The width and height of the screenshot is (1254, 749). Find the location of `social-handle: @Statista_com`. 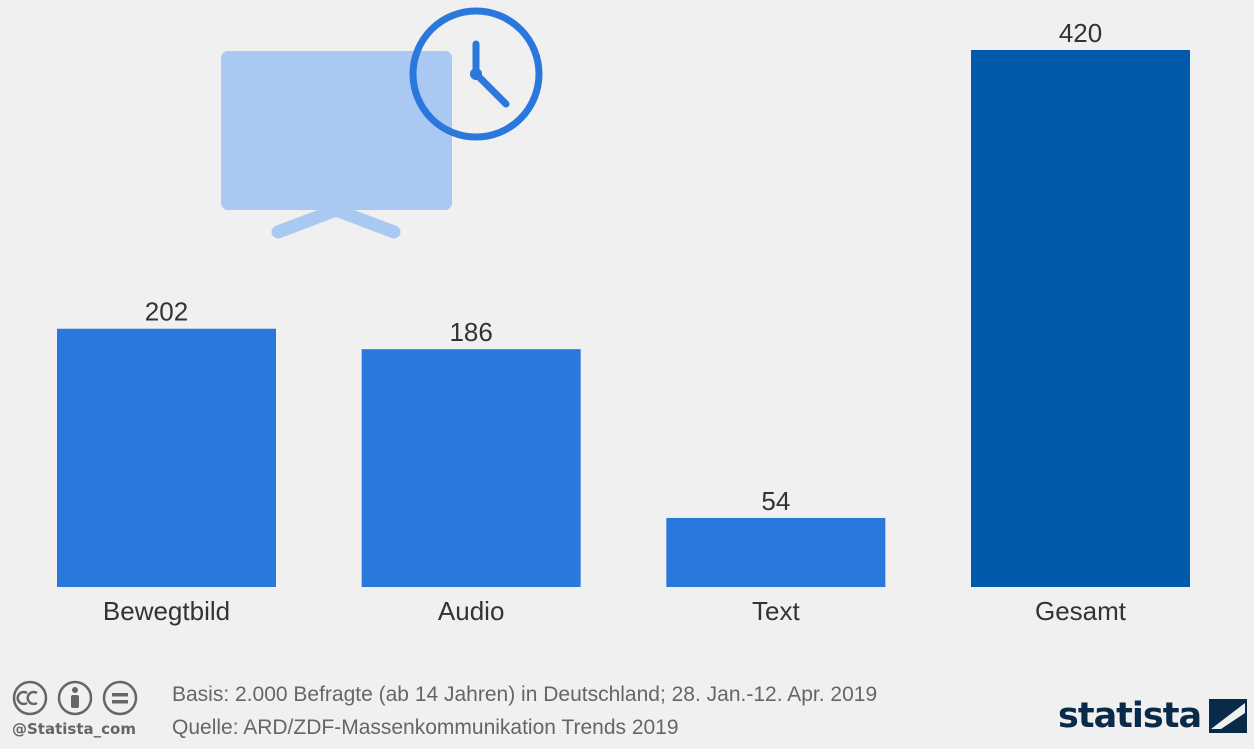

social-handle: @Statista_com is located at coordinates (74, 729).